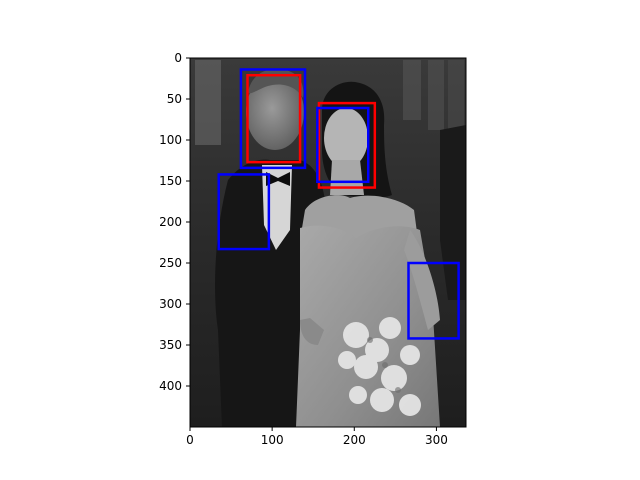 Image resolution: width=640 pixels, height=480 pixels. I want to click on x-tick-label: 0, so click(190, 440).